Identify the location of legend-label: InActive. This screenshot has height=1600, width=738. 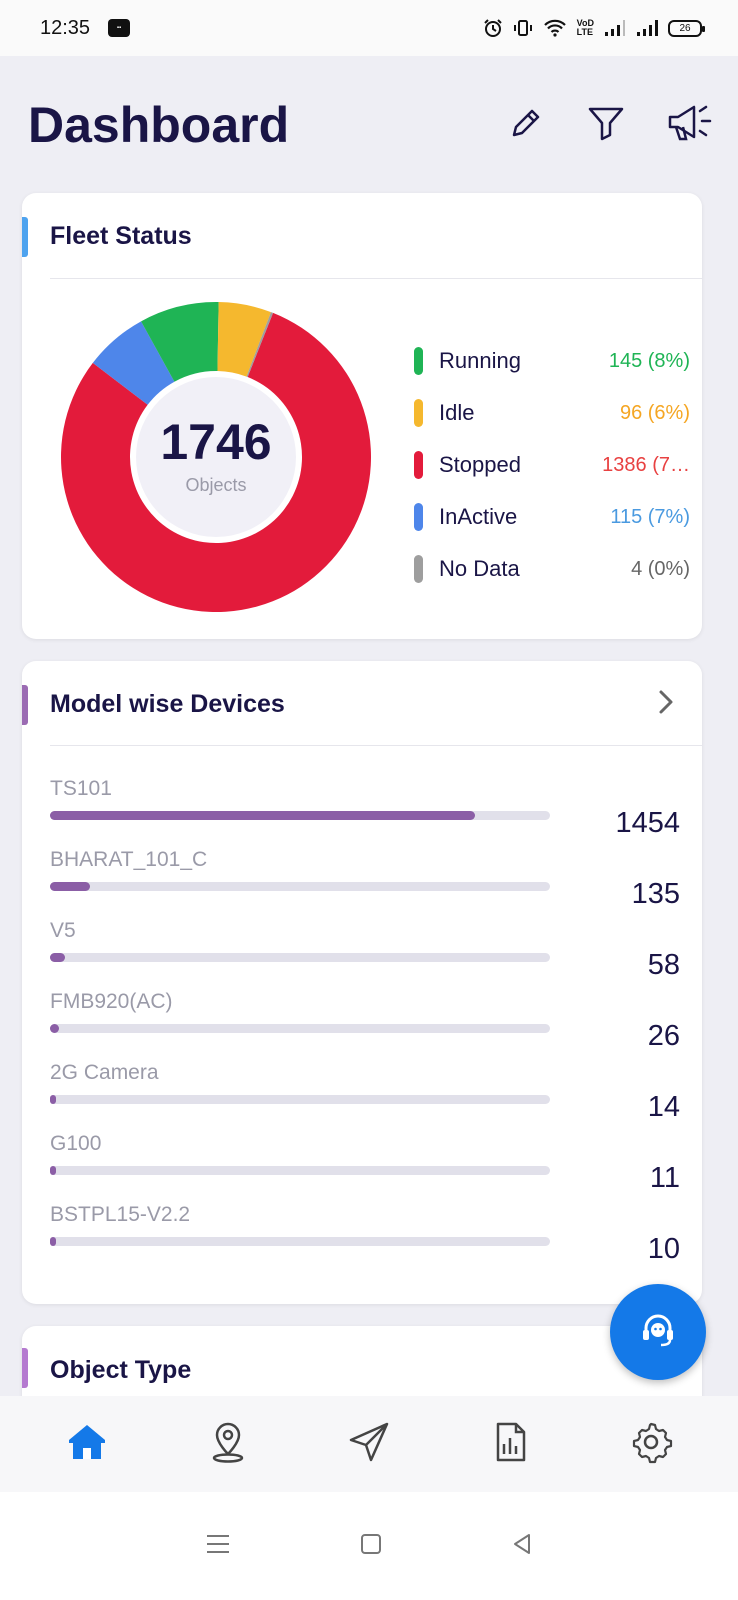
(478, 516).